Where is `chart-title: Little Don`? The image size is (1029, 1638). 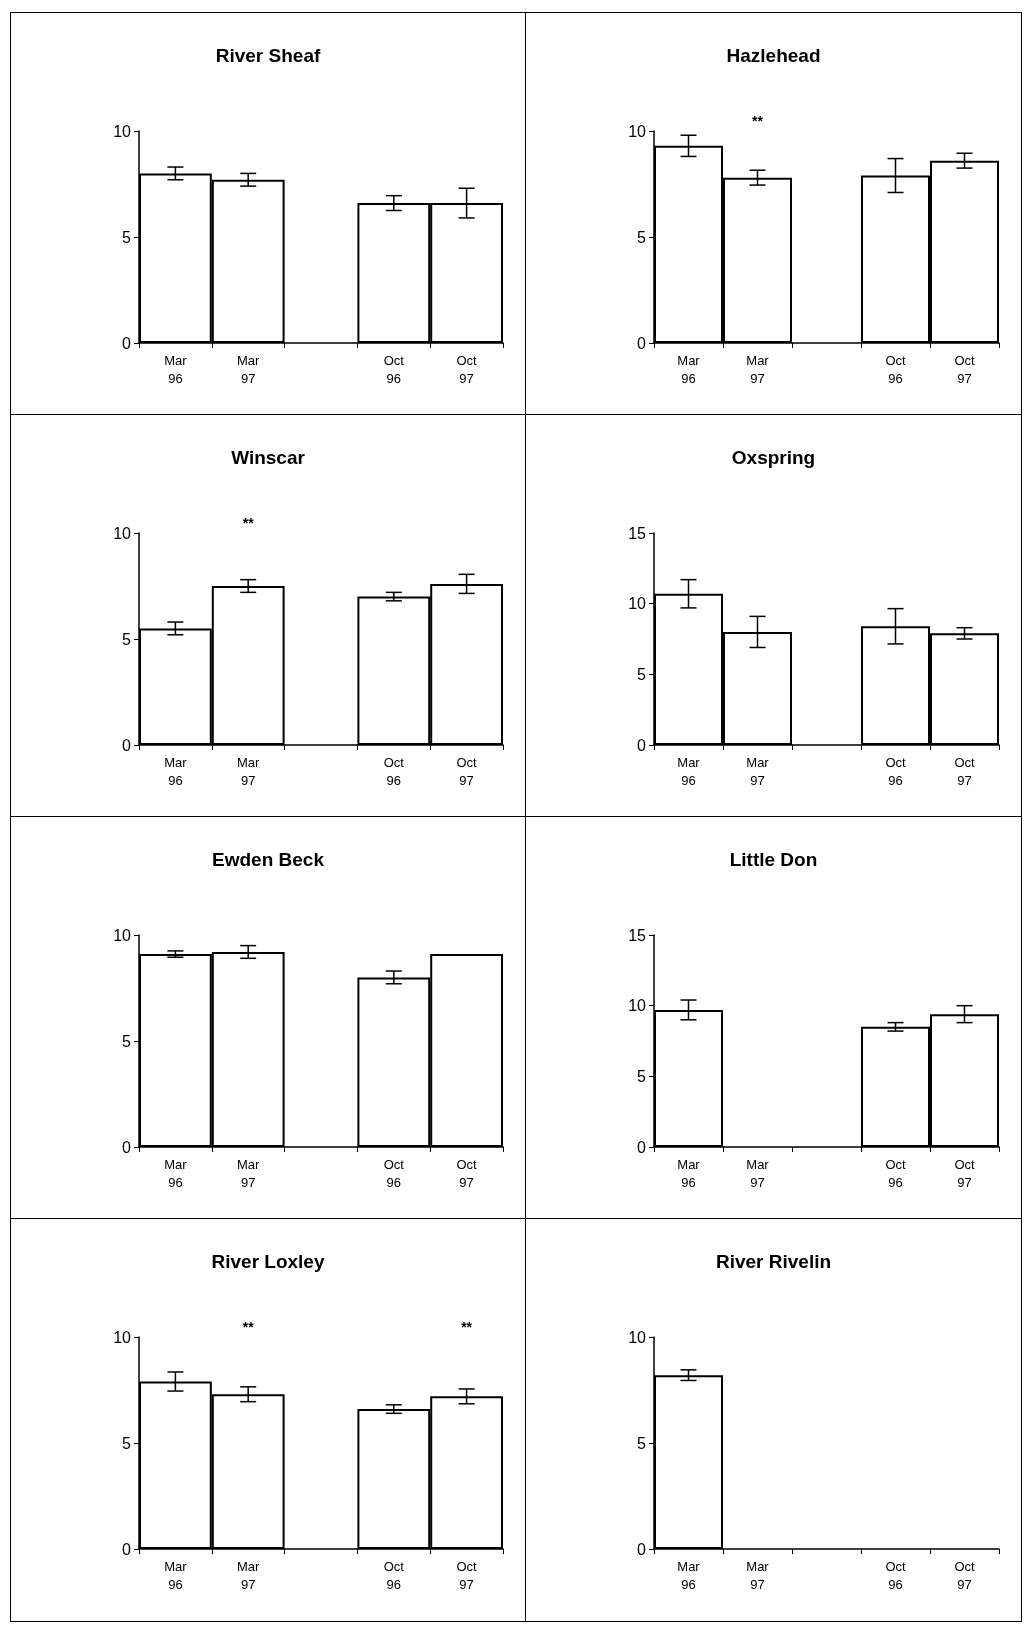 chart-title: Little Don is located at coordinates (773, 859).